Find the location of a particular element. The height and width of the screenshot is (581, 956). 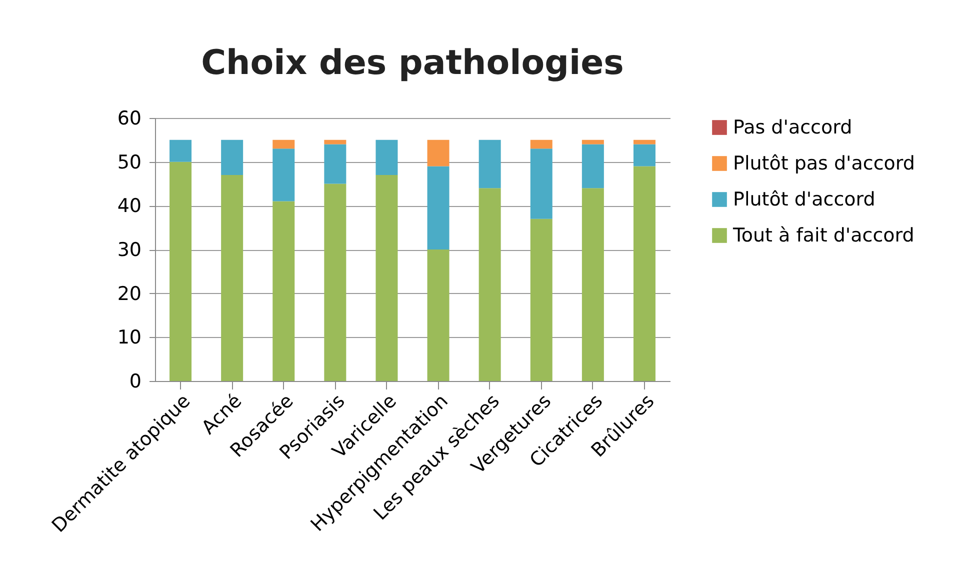

legend-label: Plutôt d'accord is located at coordinates (804, 199).